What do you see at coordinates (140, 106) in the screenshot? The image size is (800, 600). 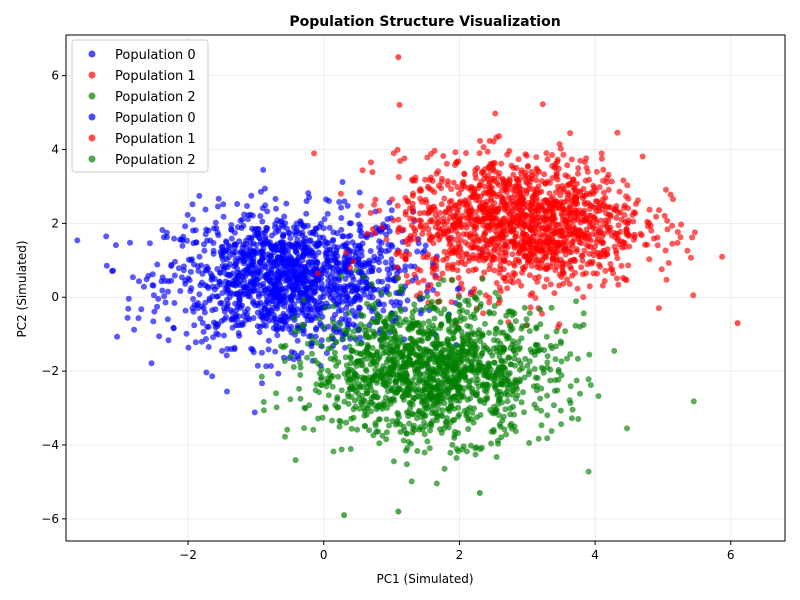 I see `legend-box` at bounding box center [140, 106].